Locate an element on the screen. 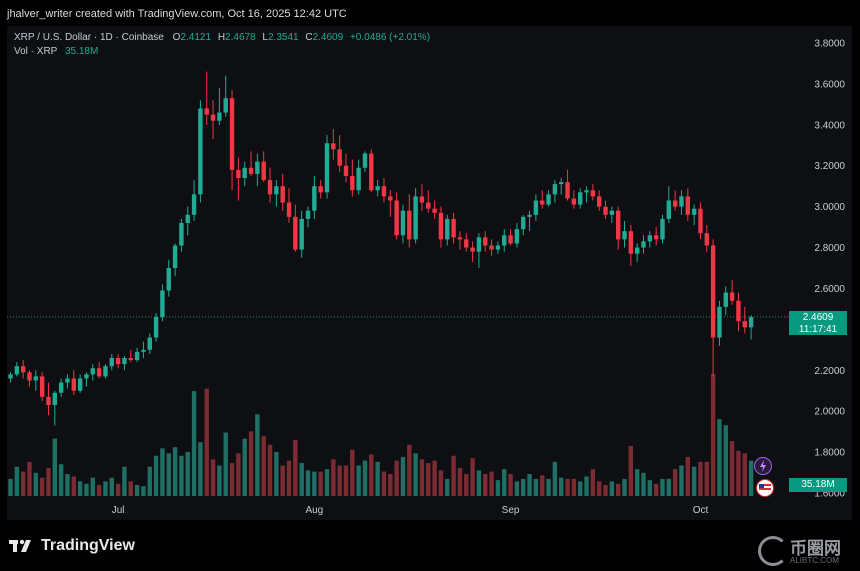 This screenshot has width=860, height=571. volume-legend: Vol · XRP 35.18M is located at coordinates (56, 51).